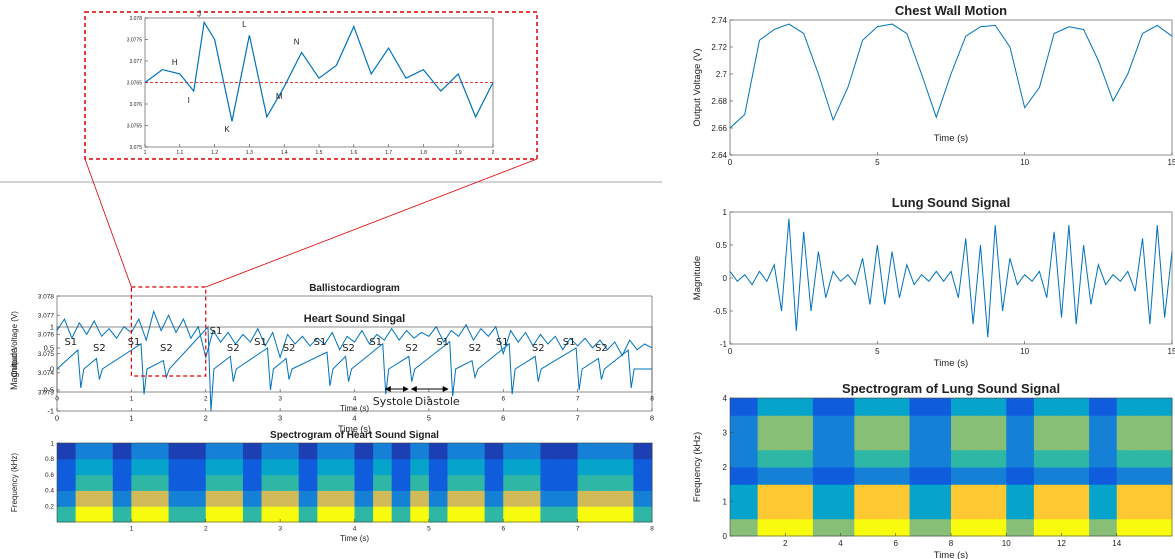  What do you see at coordinates (189, 100) in the screenshot?
I see `peak-label: I` at bounding box center [189, 100].